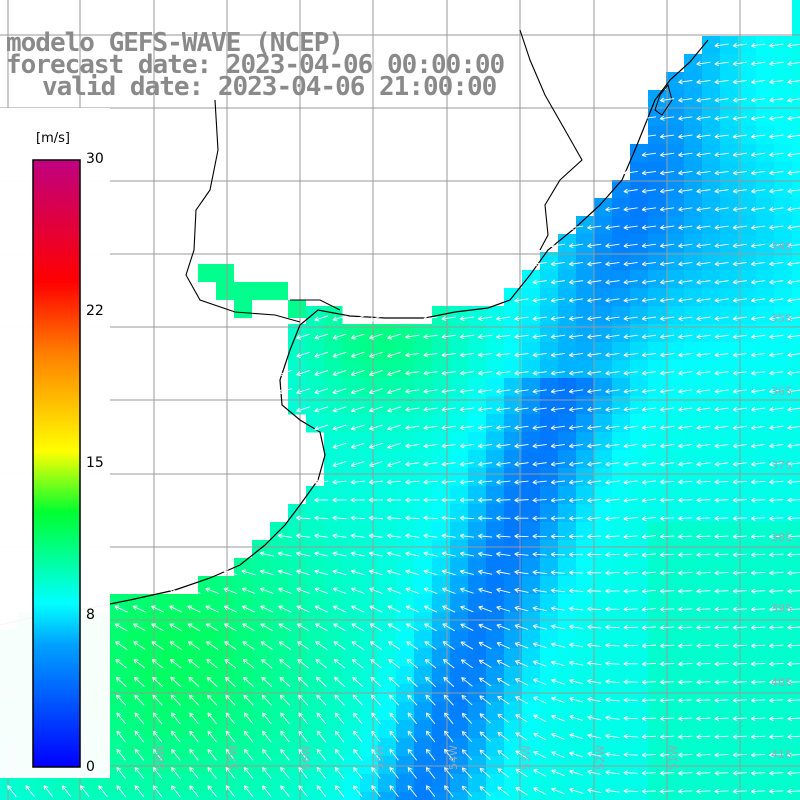 The image size is (800, 800). What do you see at coordinates (781, 391) in the screenshot?
I see `latitude-label: 36S` at bounding box center [781, 391].